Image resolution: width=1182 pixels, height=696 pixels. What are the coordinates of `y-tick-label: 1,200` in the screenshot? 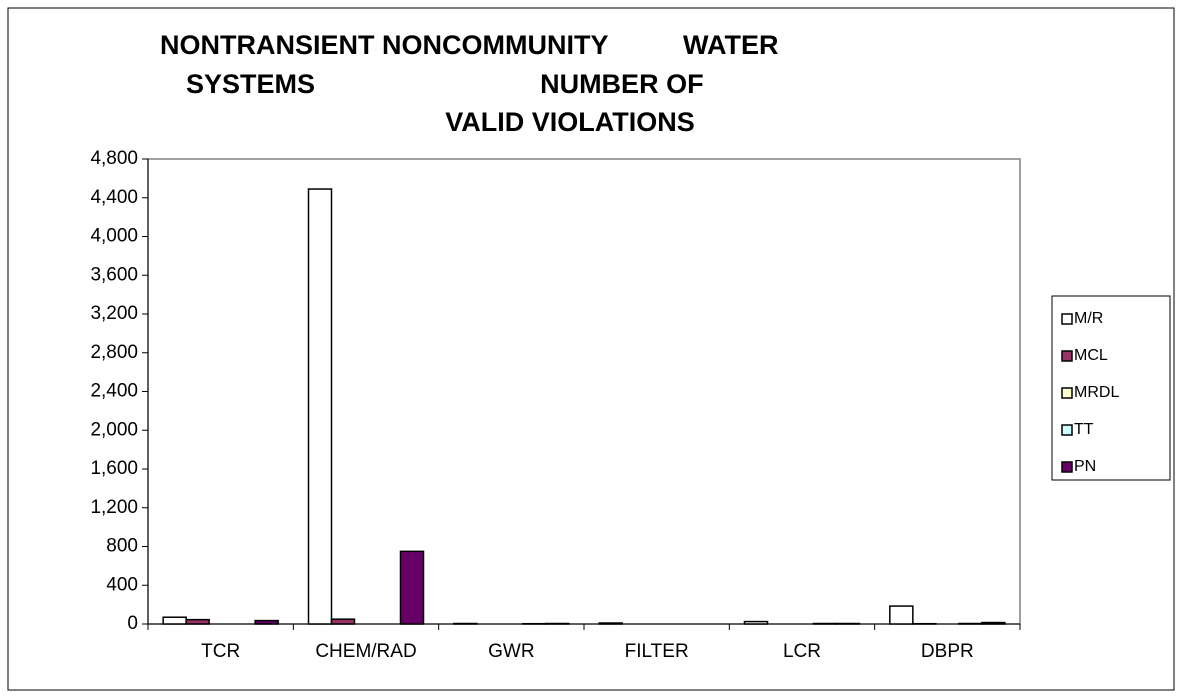 It's located at (114, 507).